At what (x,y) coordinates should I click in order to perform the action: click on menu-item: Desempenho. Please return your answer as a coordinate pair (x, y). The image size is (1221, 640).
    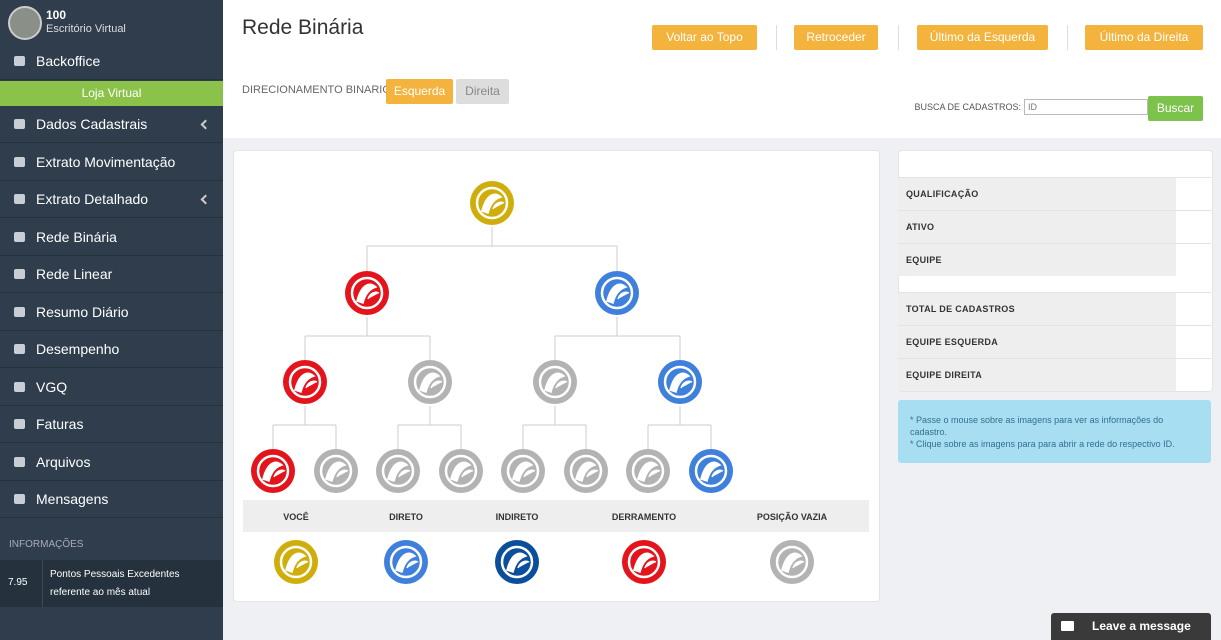
    Looking at the image, I should click on (111, 349).